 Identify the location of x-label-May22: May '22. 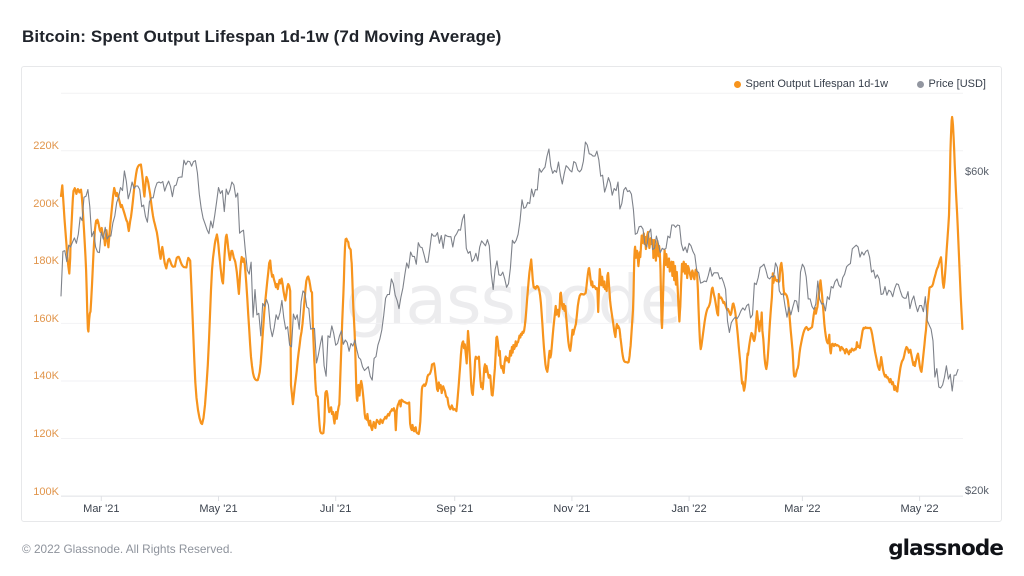
(919, 509).